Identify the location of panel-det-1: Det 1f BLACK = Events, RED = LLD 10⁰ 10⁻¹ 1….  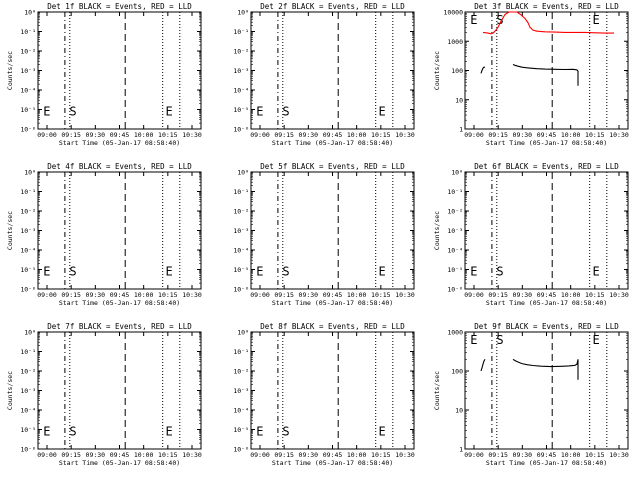
(104, 74).